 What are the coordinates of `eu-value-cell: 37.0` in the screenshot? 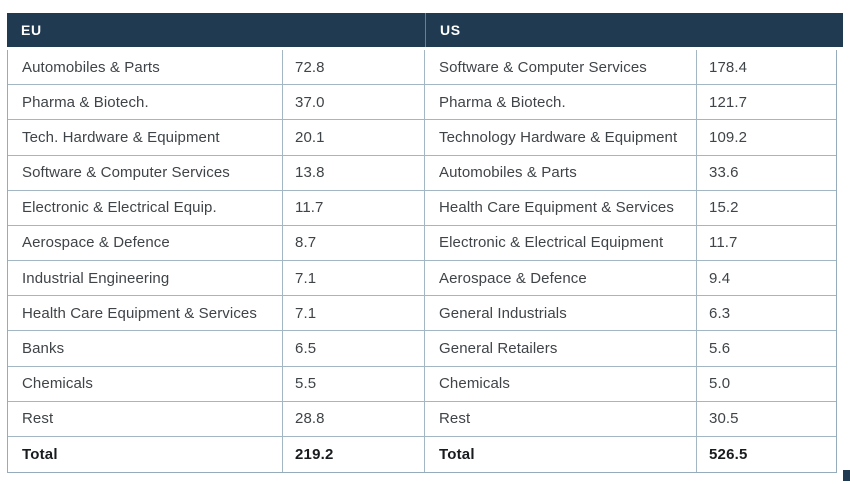 It's located at (354, 103).